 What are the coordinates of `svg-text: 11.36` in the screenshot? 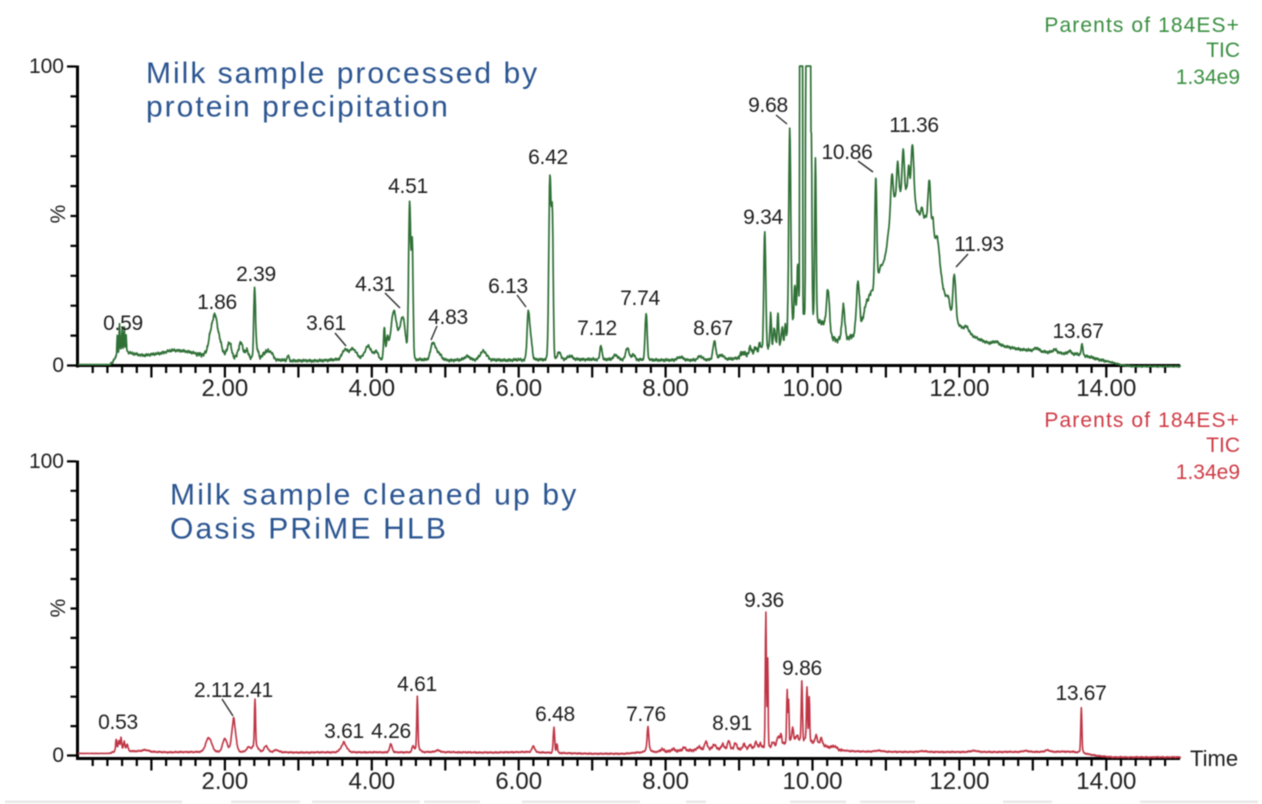 It's located at (914, 125).